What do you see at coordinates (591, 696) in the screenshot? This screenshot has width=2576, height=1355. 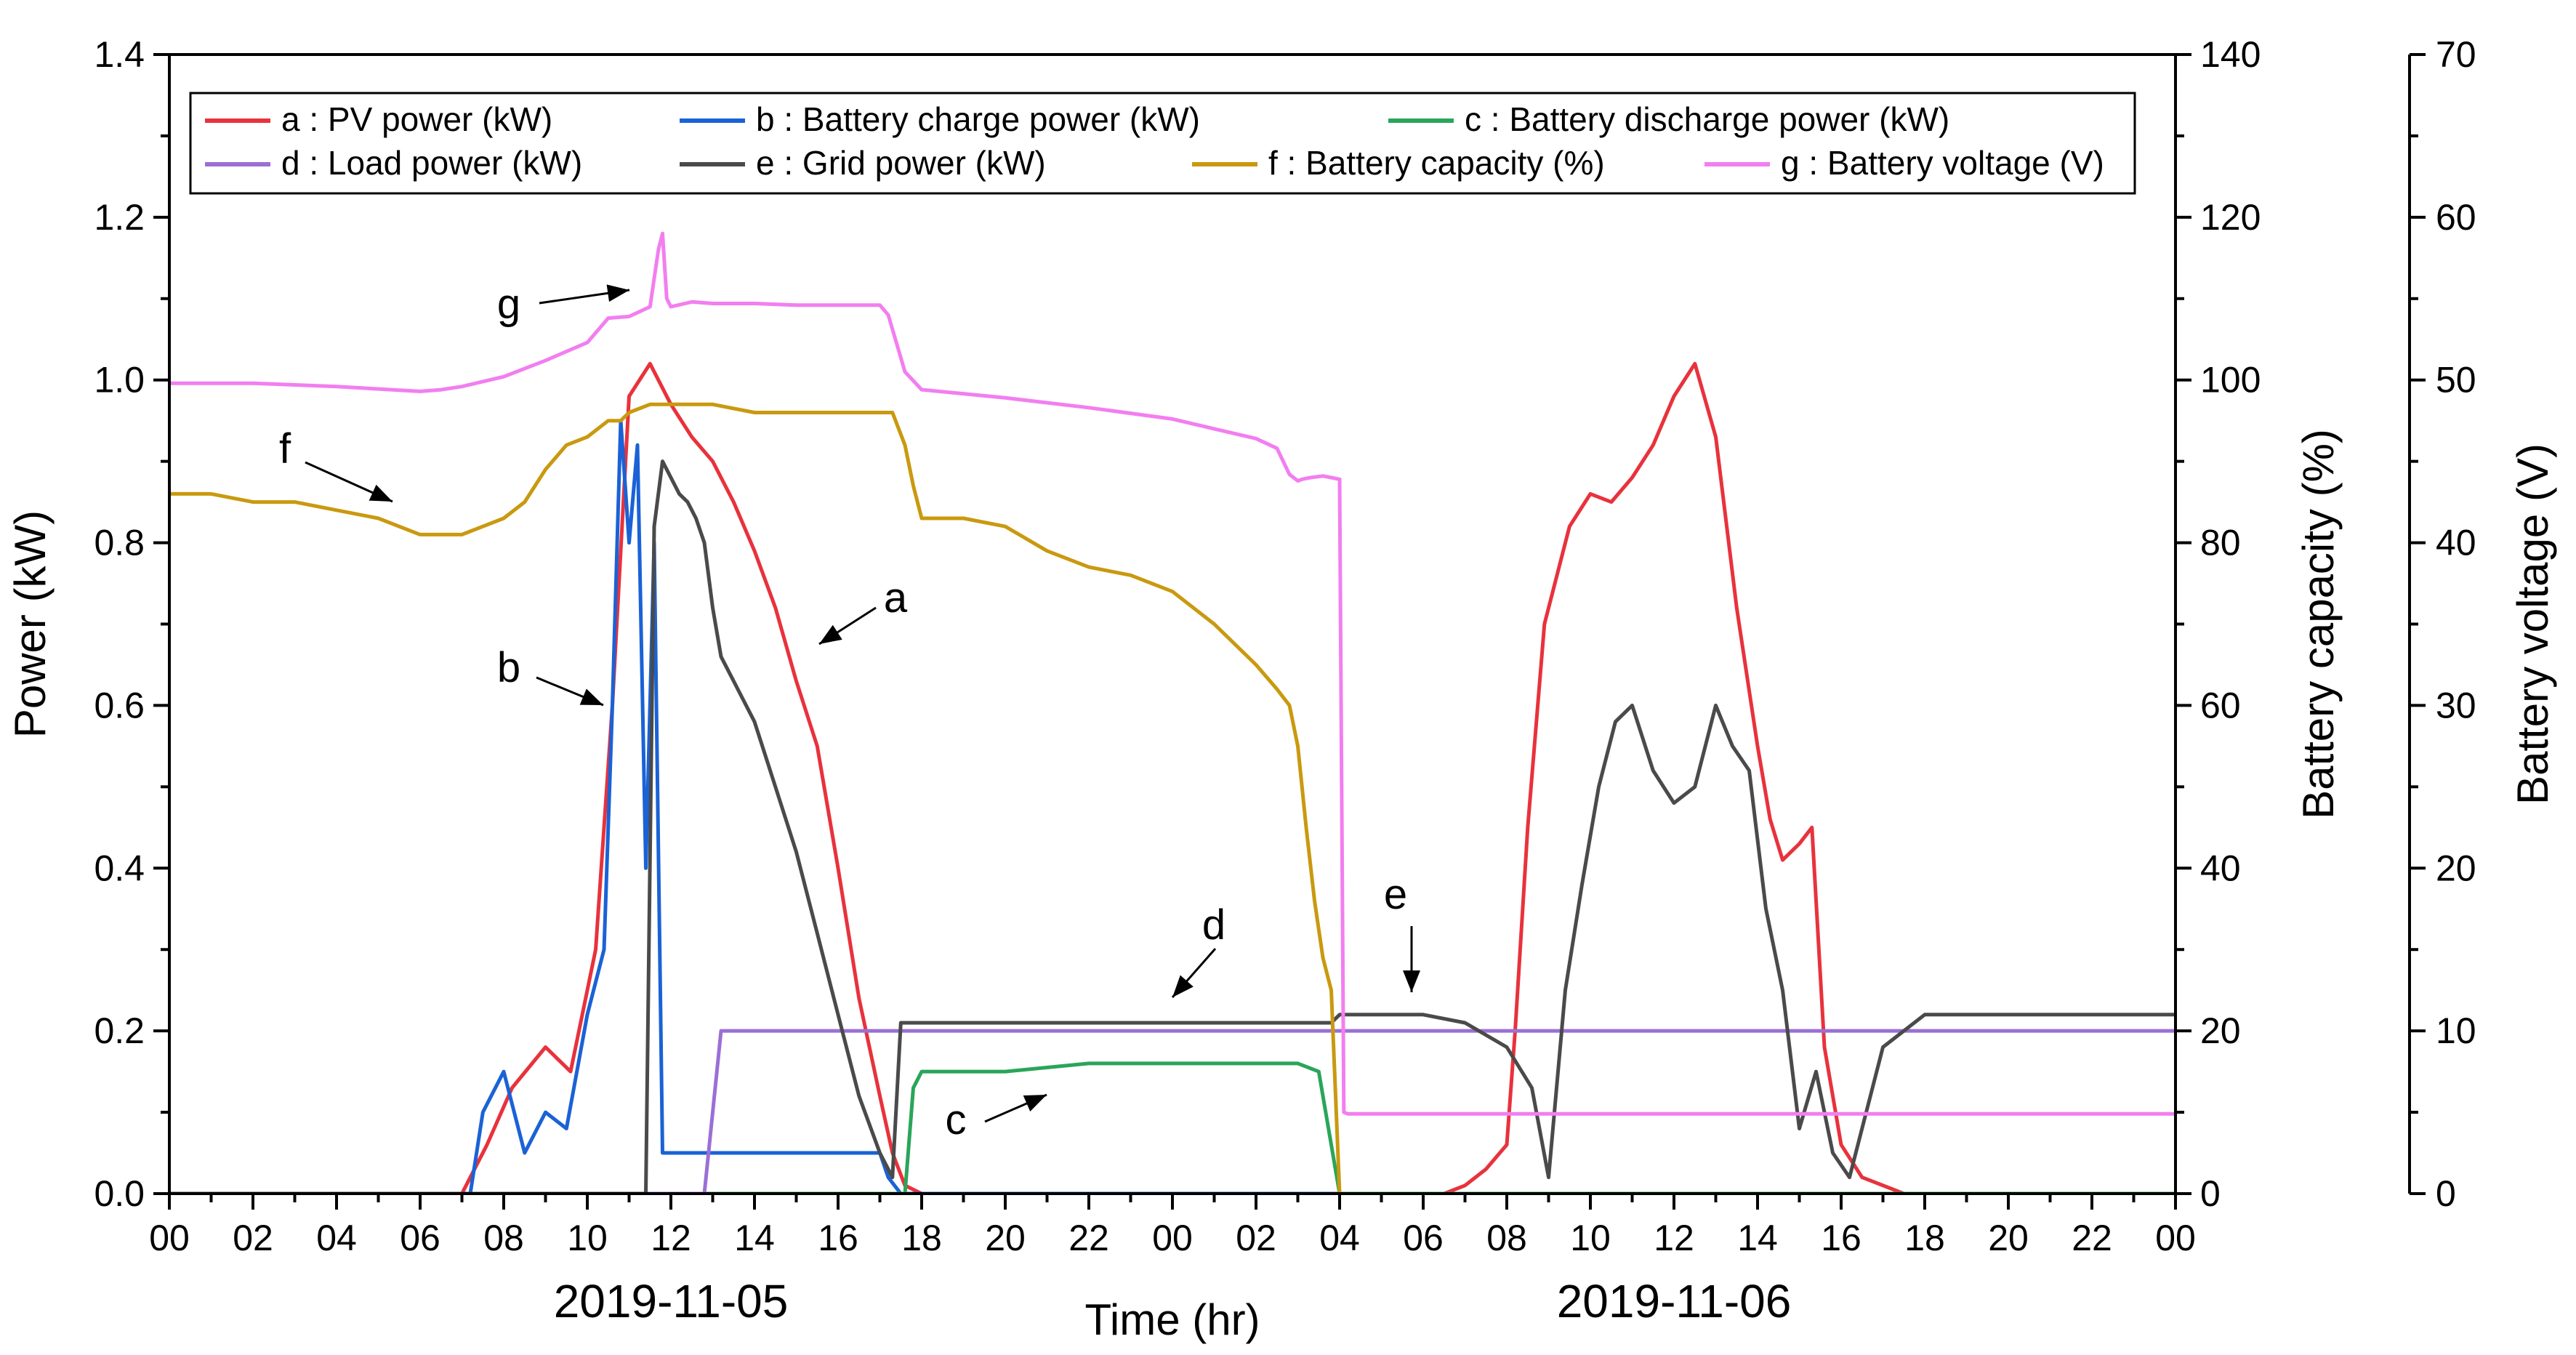 I see `callout-arrow-b-head` at bounding box center [591, 696].